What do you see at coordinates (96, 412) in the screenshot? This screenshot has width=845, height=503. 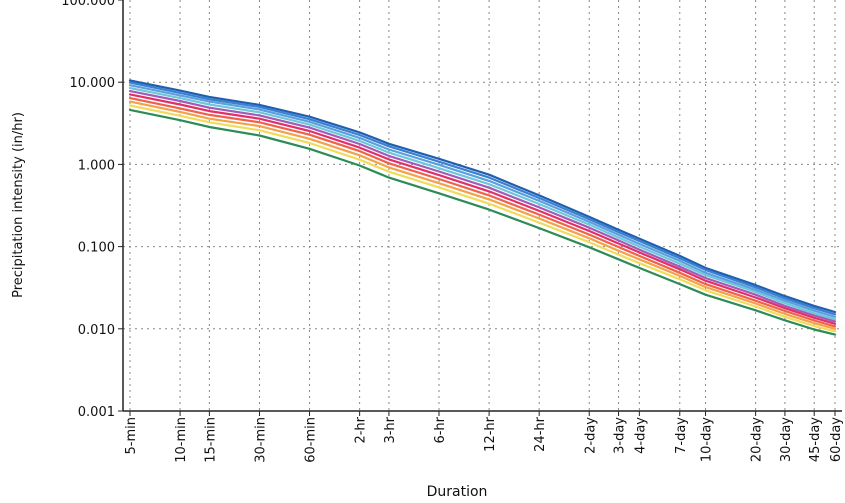 I see `y-tick-label: 0.001` at bounding box center [96, 412].